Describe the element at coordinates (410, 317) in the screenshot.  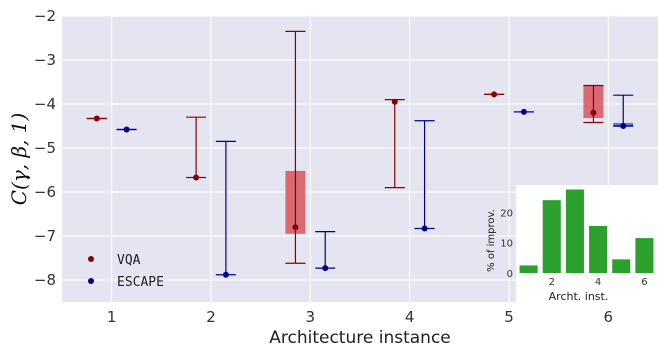
I see `x-tick-label: 4` at that location.